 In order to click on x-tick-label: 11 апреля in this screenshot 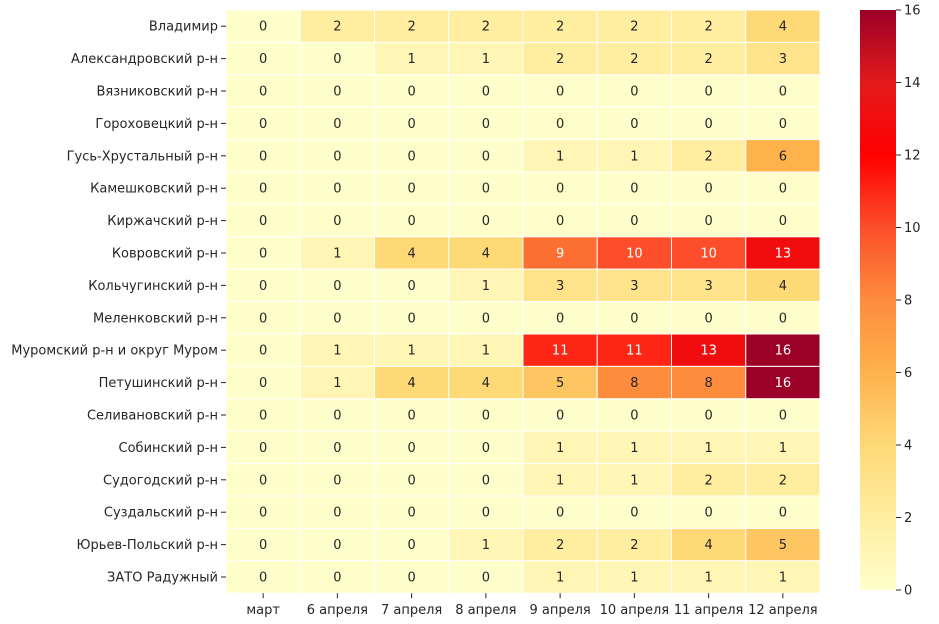, I will do `click(709, 610)`.